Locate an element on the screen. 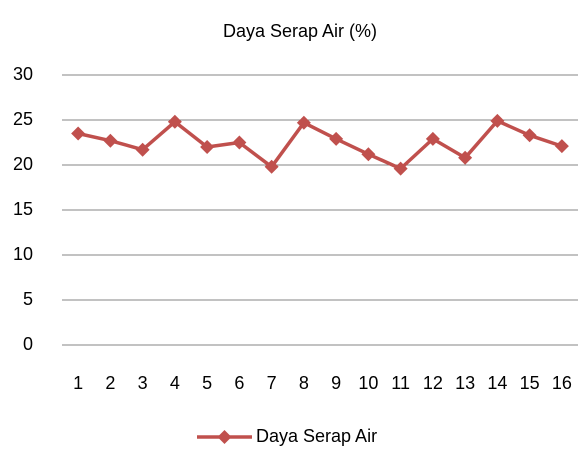 This screenshot has height=450, width=582. x-tick-label: 2 is located at coordinates (110, 383).